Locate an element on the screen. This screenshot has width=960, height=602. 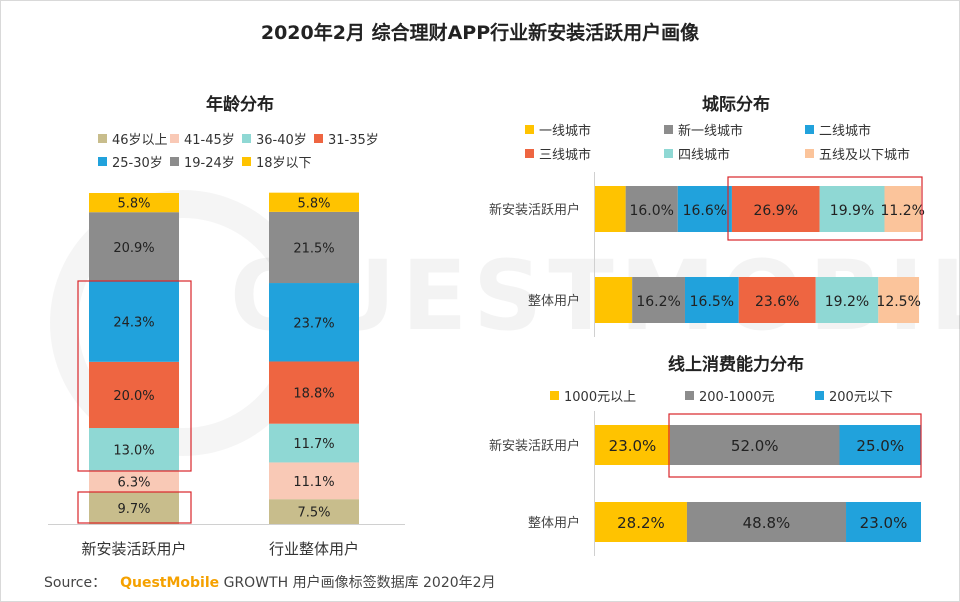
age-value-label: 11.7% is located at coordinates (313, 444).